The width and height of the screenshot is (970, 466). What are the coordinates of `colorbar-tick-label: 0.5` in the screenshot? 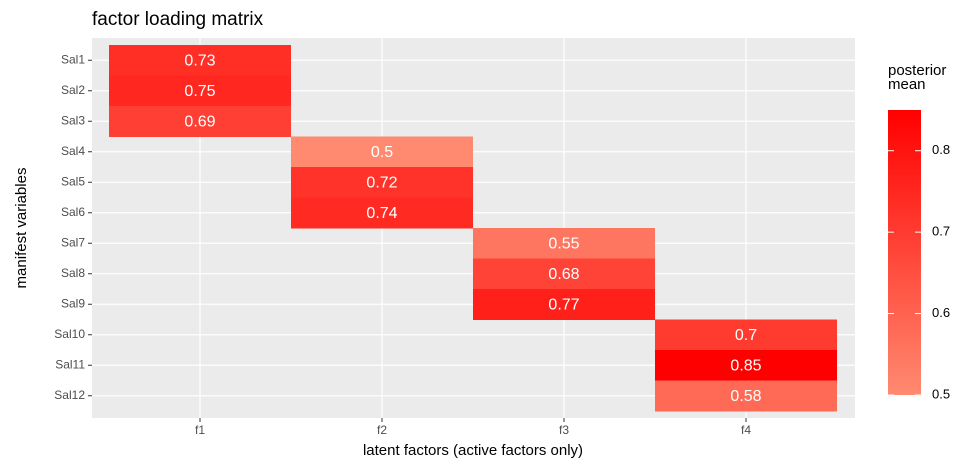 It's located at (941, 393).